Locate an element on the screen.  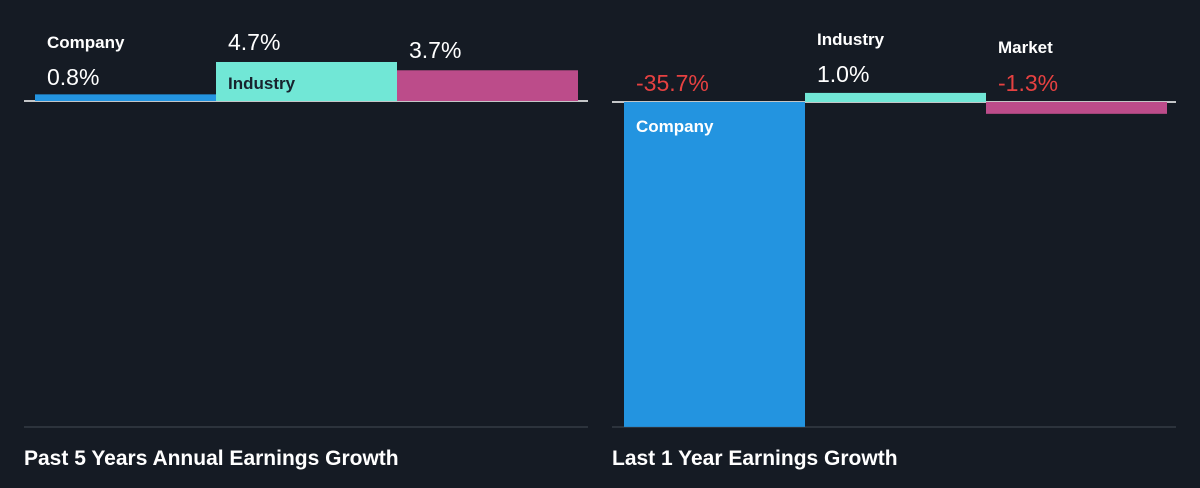
value-label-industry: 1.0% is located at coordinates (843, 74).